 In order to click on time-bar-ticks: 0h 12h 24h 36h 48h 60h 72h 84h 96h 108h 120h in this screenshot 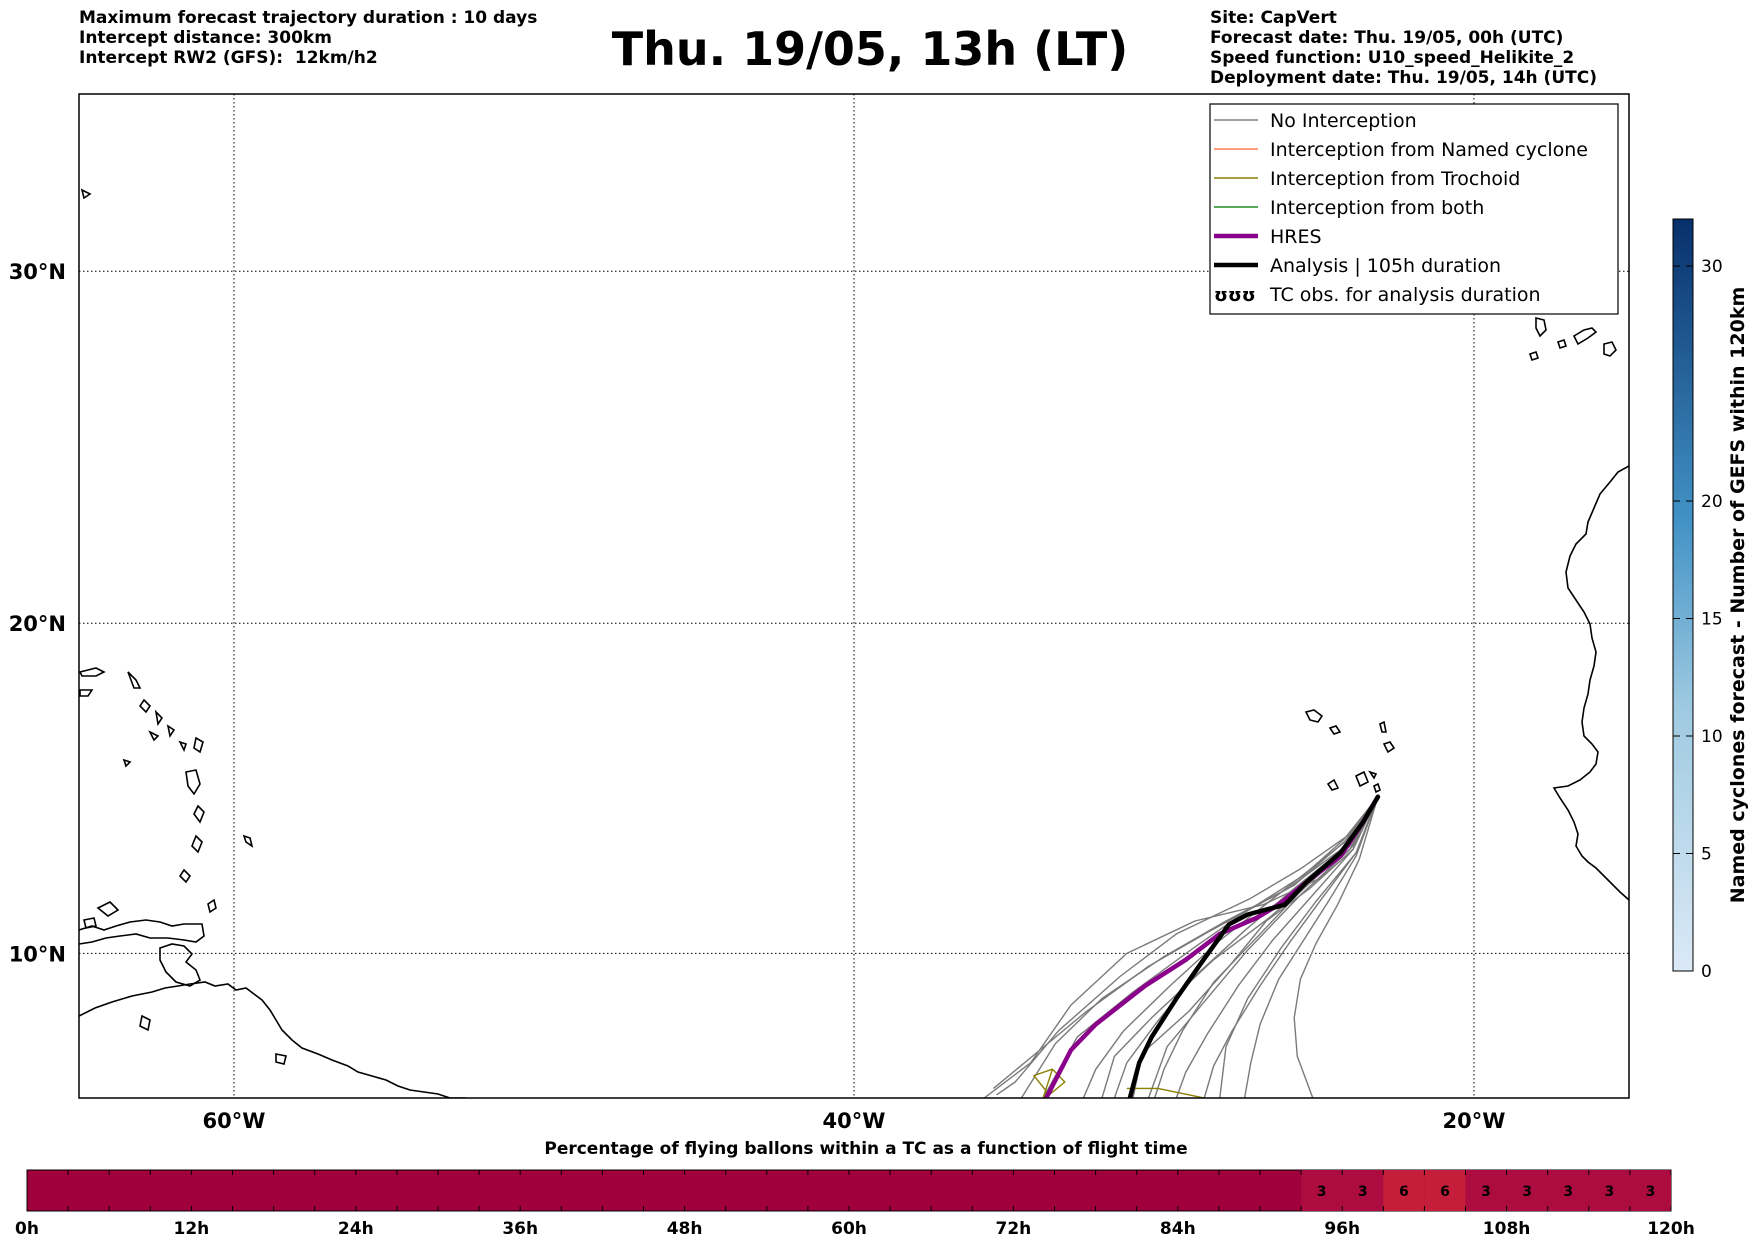, I will do `click(855, 1204)`.